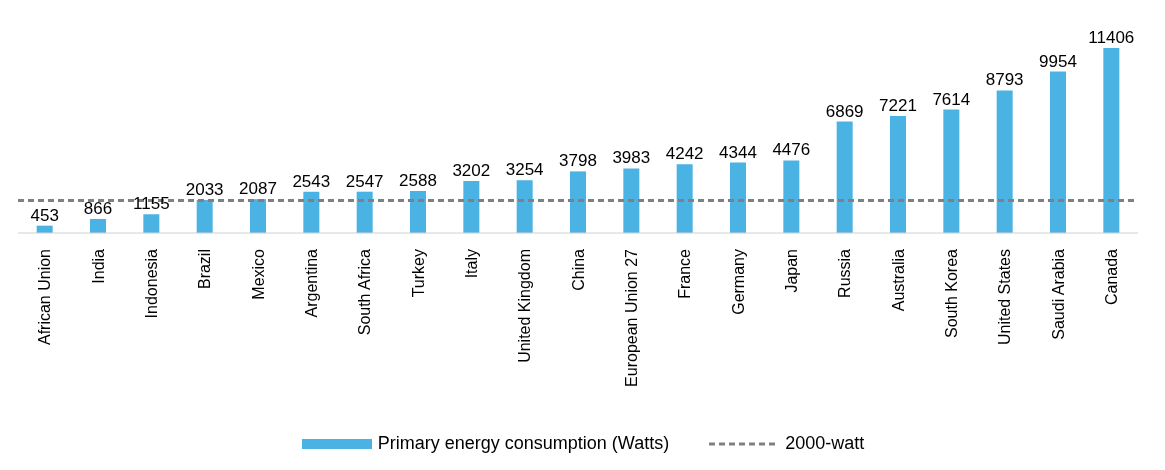 Image resolution: width=1165 pixels, height=470 pixels. Describe the element at coordinates (524, 170) in the screenshot. I see `data-label: 3254` at that location.